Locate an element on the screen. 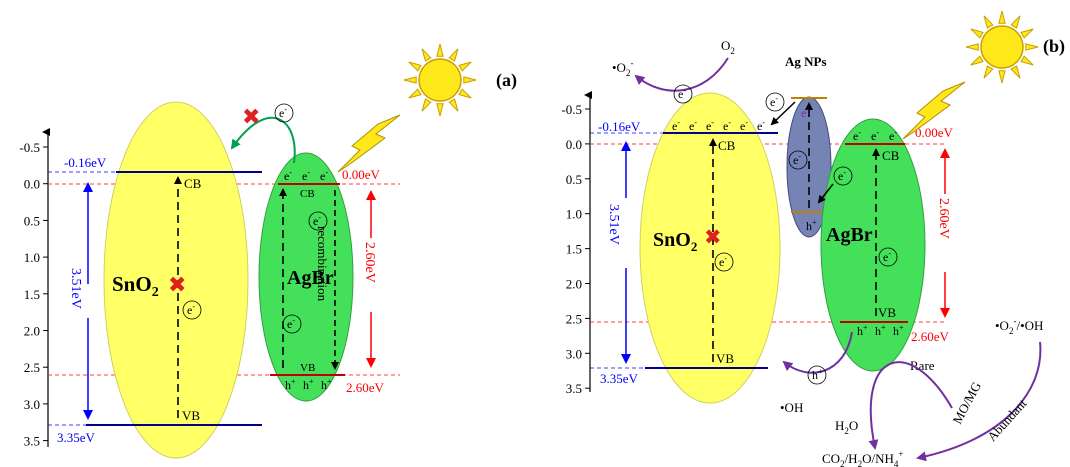 This screenshot has width=1070, height=467. b-sno2-particle is located at coordinates (710, 248).